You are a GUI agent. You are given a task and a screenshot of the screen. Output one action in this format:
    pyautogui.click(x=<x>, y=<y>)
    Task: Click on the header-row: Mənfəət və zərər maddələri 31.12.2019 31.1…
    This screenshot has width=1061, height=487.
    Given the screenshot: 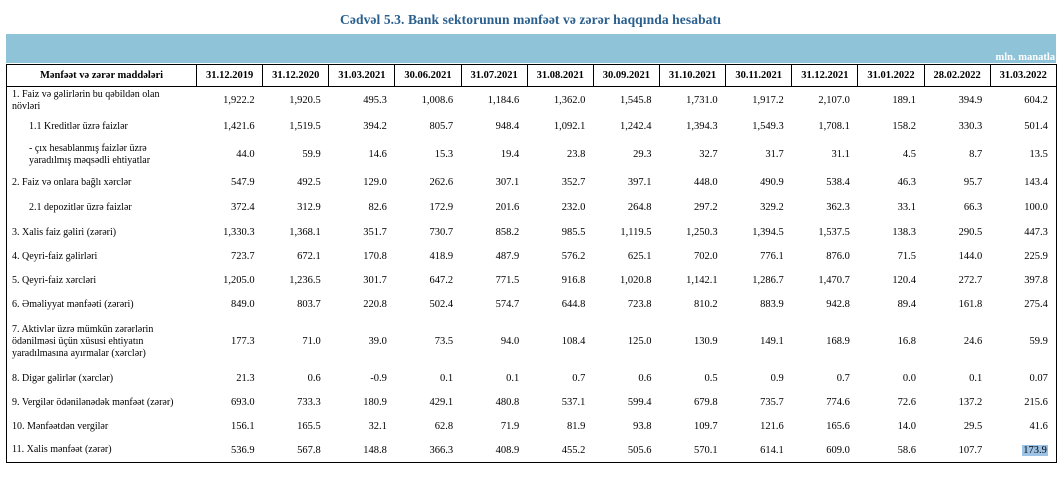 What is the action you would take?
    pyautogui.click(x=531, y=75)
    